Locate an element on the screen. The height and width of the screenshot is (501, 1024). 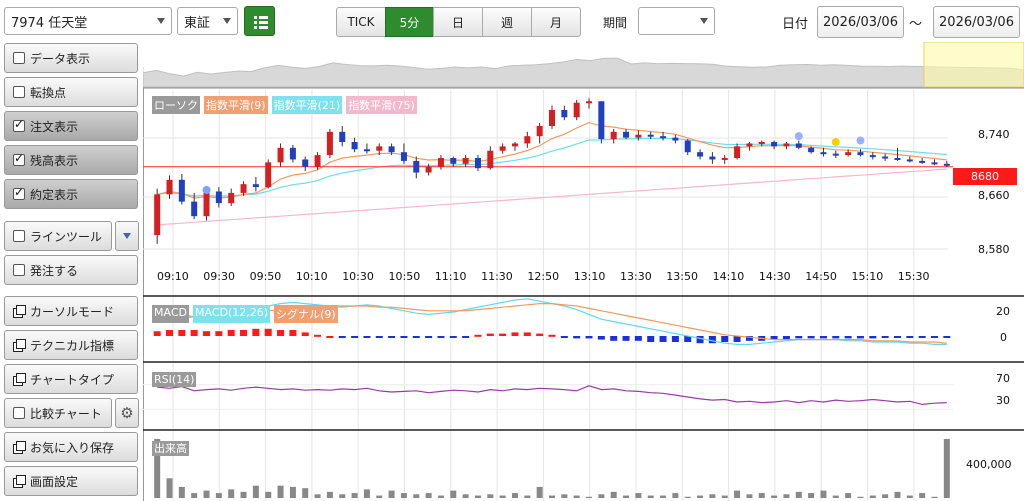
list-menu-button is located at coordinates (259, 21).